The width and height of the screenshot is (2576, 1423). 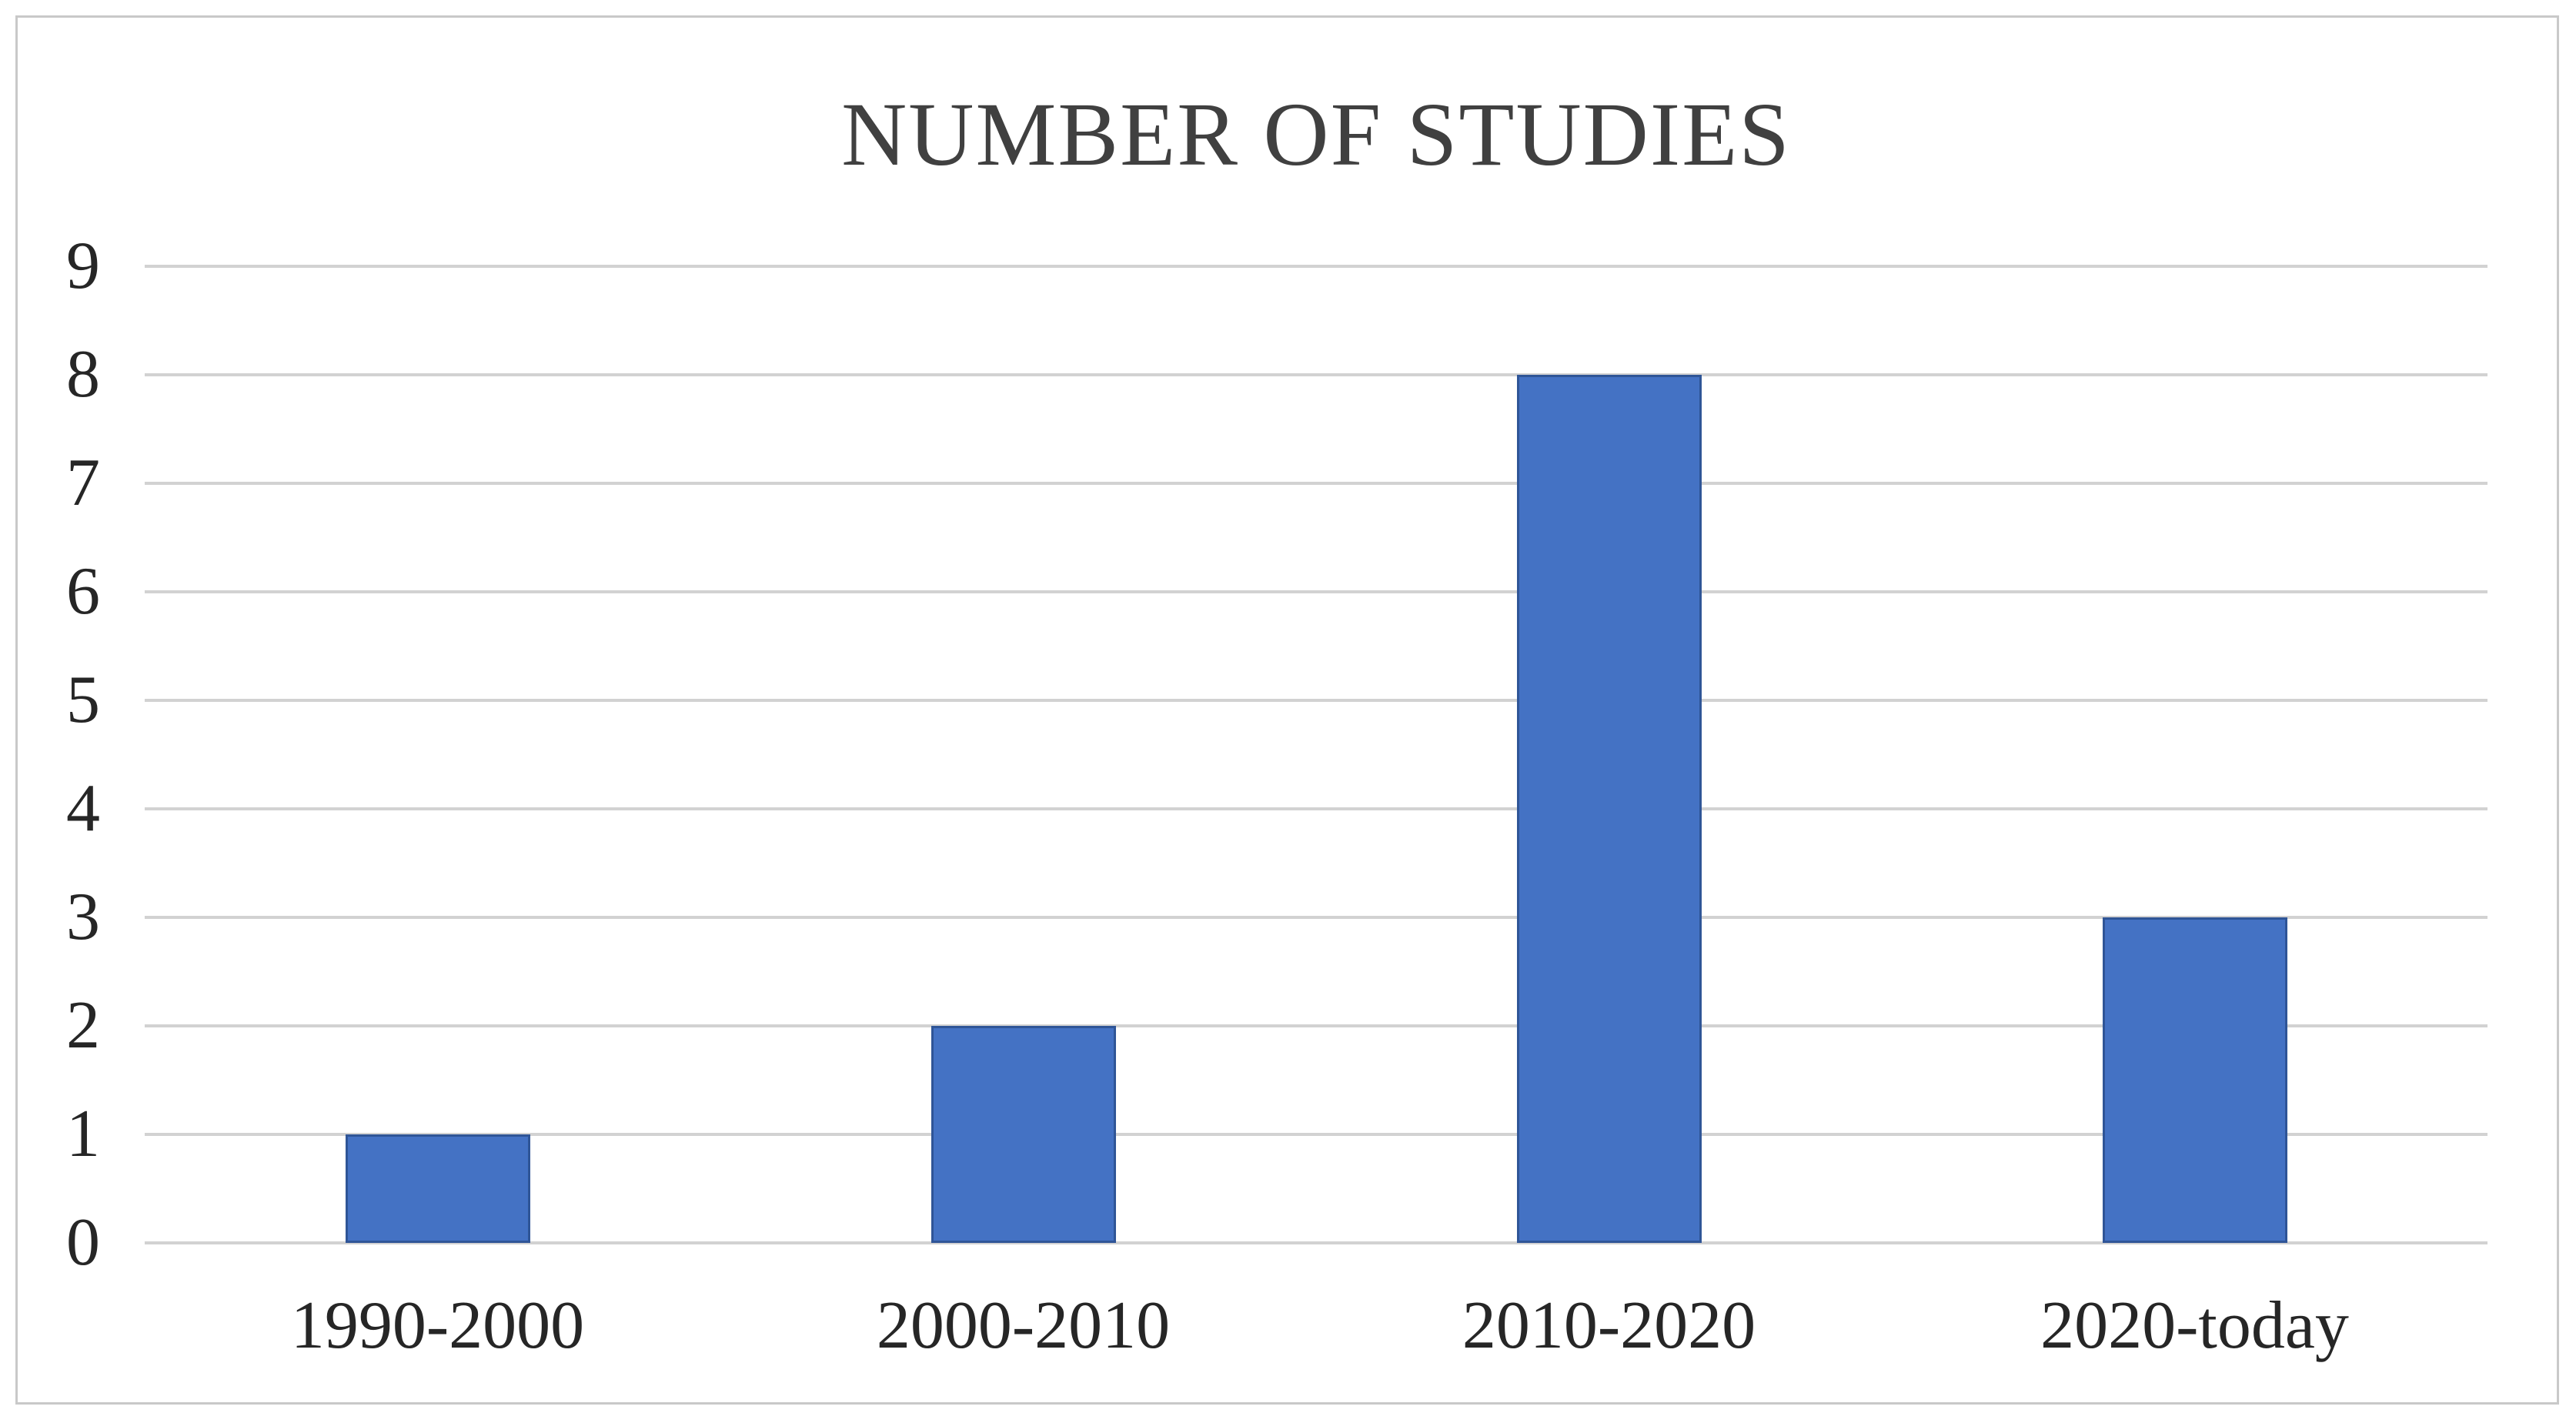 I want to click on y-tick-label-8: 8, so click(x=83, y=374).